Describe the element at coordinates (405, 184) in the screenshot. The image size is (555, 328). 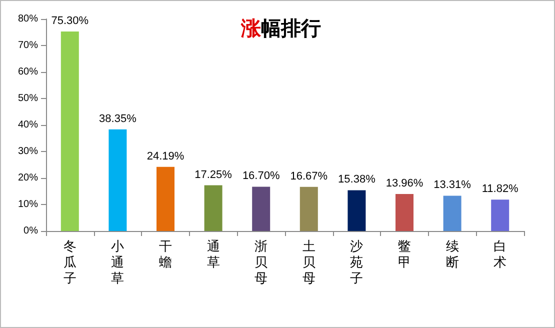
I see `data-label: 13.96%` at that location.